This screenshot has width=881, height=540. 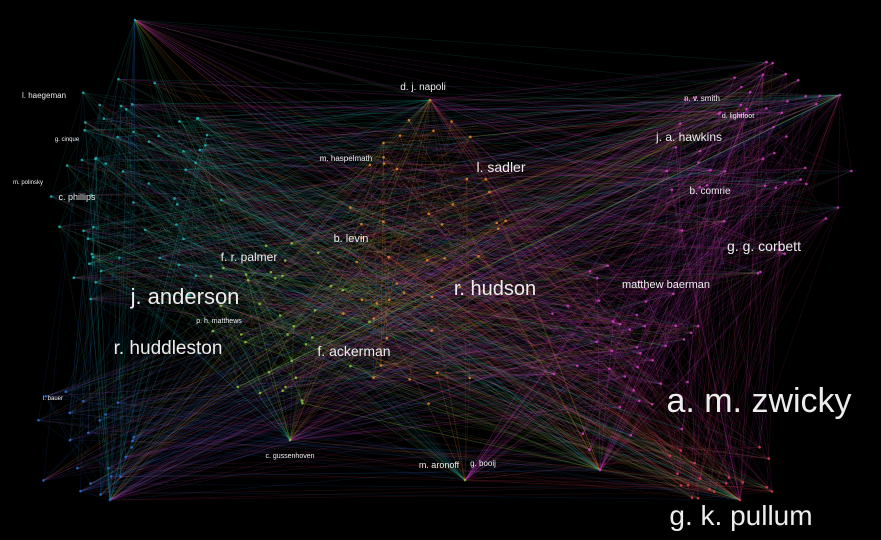 What do you see at coordinates (351, 239) in the screenshot?
I see `node-label-levin: b. levin` at bounding box center [351, 239].